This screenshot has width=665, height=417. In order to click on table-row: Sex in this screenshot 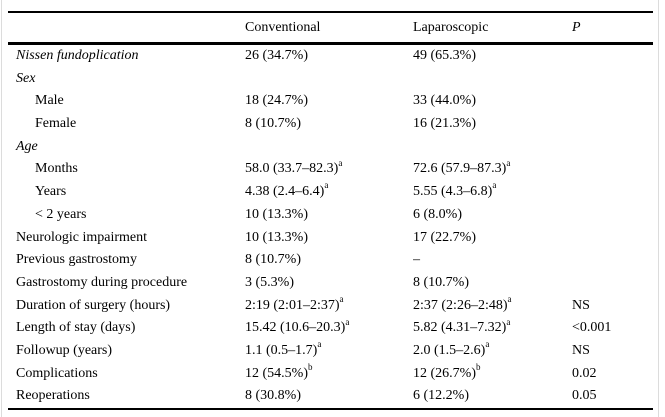, I will do `click(330, 79)`.